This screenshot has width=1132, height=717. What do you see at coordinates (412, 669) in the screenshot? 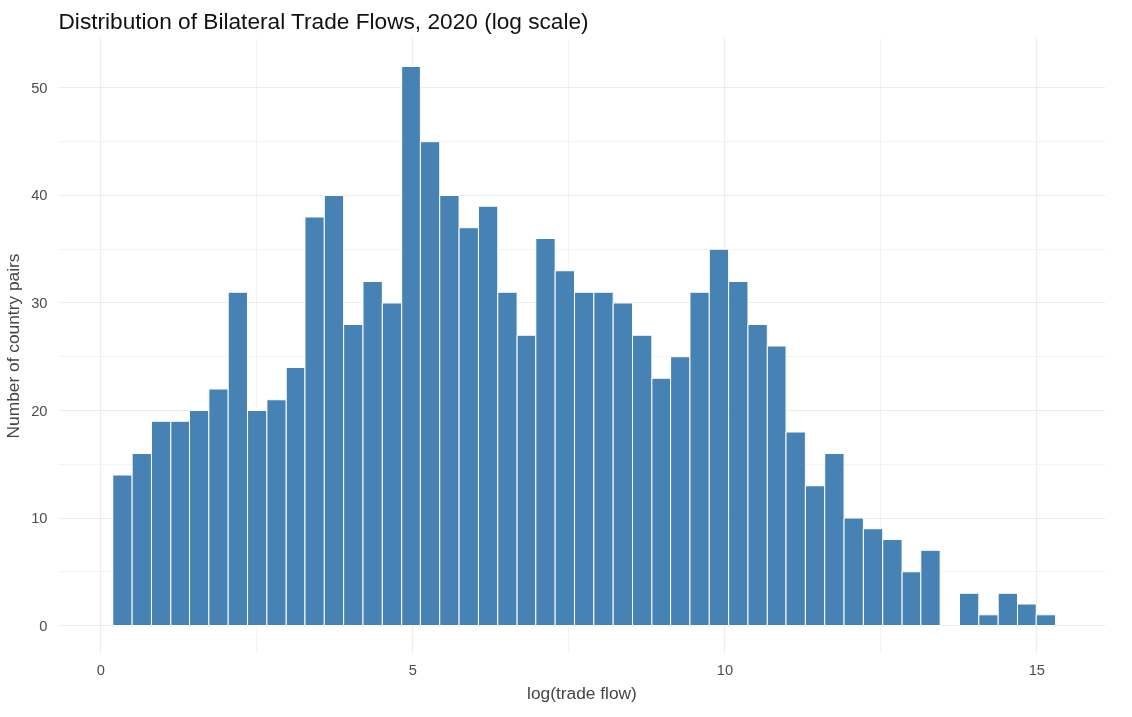
I see `x-tick-label: 5` at bounding box center [412, 669].